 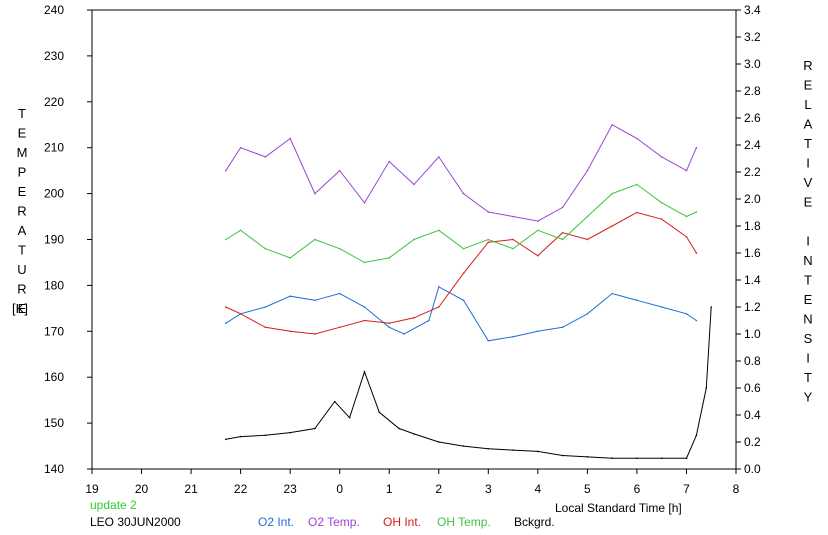 What do you see at coordinates (752, 253) in the screenshot?
I see `right-tick-label: 1.6` at bounding box center [752, 253].